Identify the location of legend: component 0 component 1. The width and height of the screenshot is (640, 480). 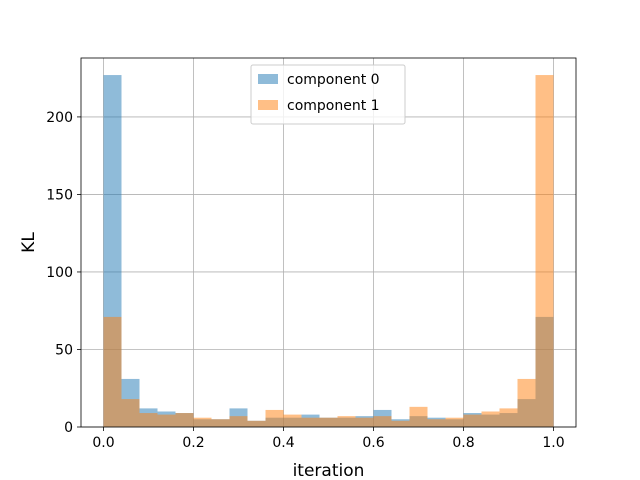
(328, 94).